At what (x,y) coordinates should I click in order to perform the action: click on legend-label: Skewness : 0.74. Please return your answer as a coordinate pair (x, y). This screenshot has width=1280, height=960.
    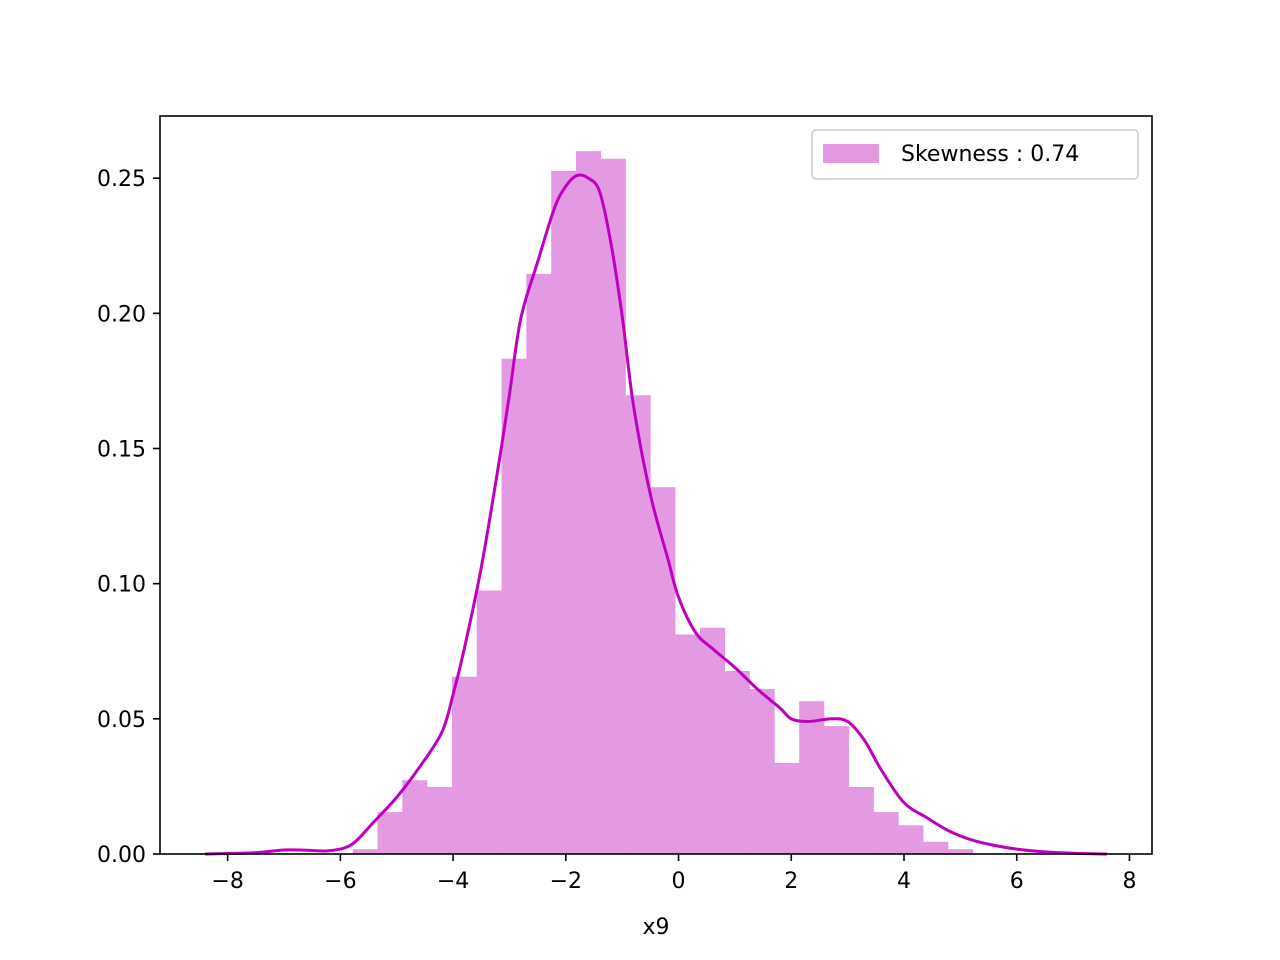
    Looking at the image, I should click on (990, 154).